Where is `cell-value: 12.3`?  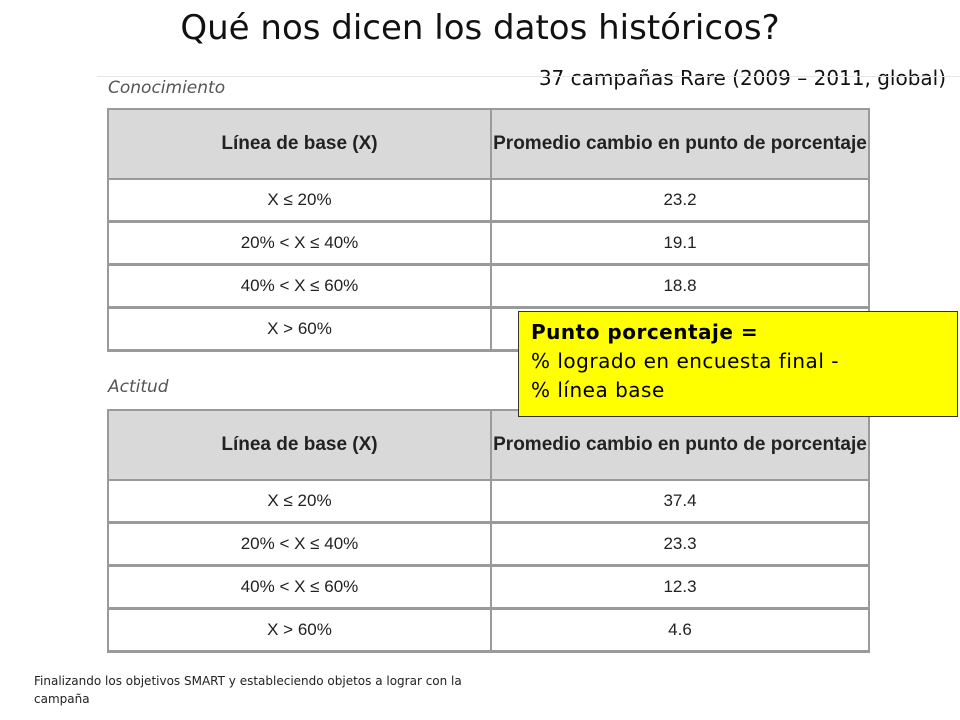 cell-value: 12.3 is located at coordinates (680, 587).